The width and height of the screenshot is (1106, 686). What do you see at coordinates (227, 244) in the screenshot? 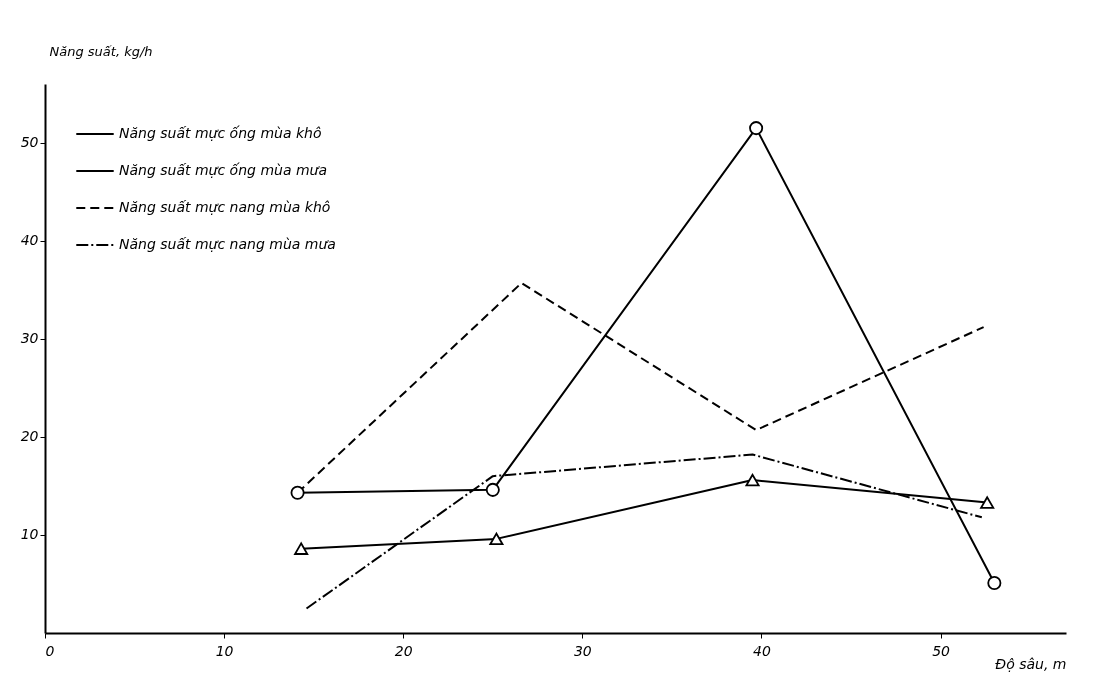
I see `legend-label: Năng suất mực nang mùa mưa` at bounding box center [227, 244].